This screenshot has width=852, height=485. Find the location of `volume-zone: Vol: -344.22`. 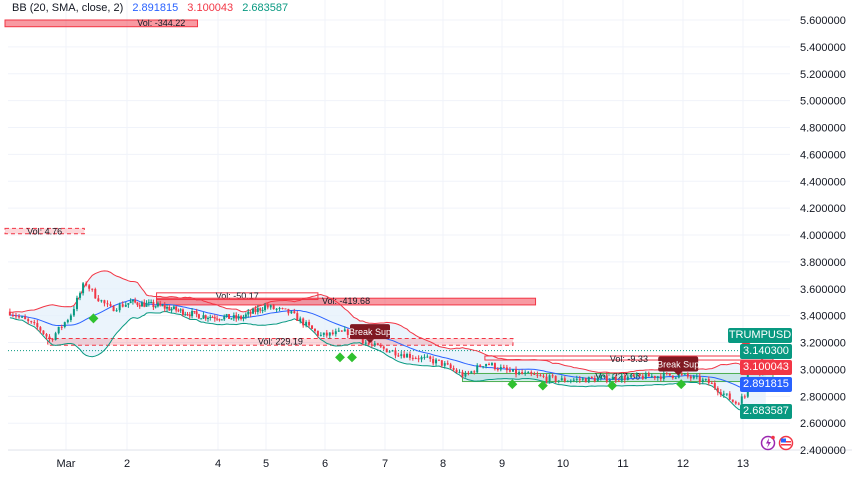

volume-zone: Vol: -344.22 is located at coordinates (101, 23).